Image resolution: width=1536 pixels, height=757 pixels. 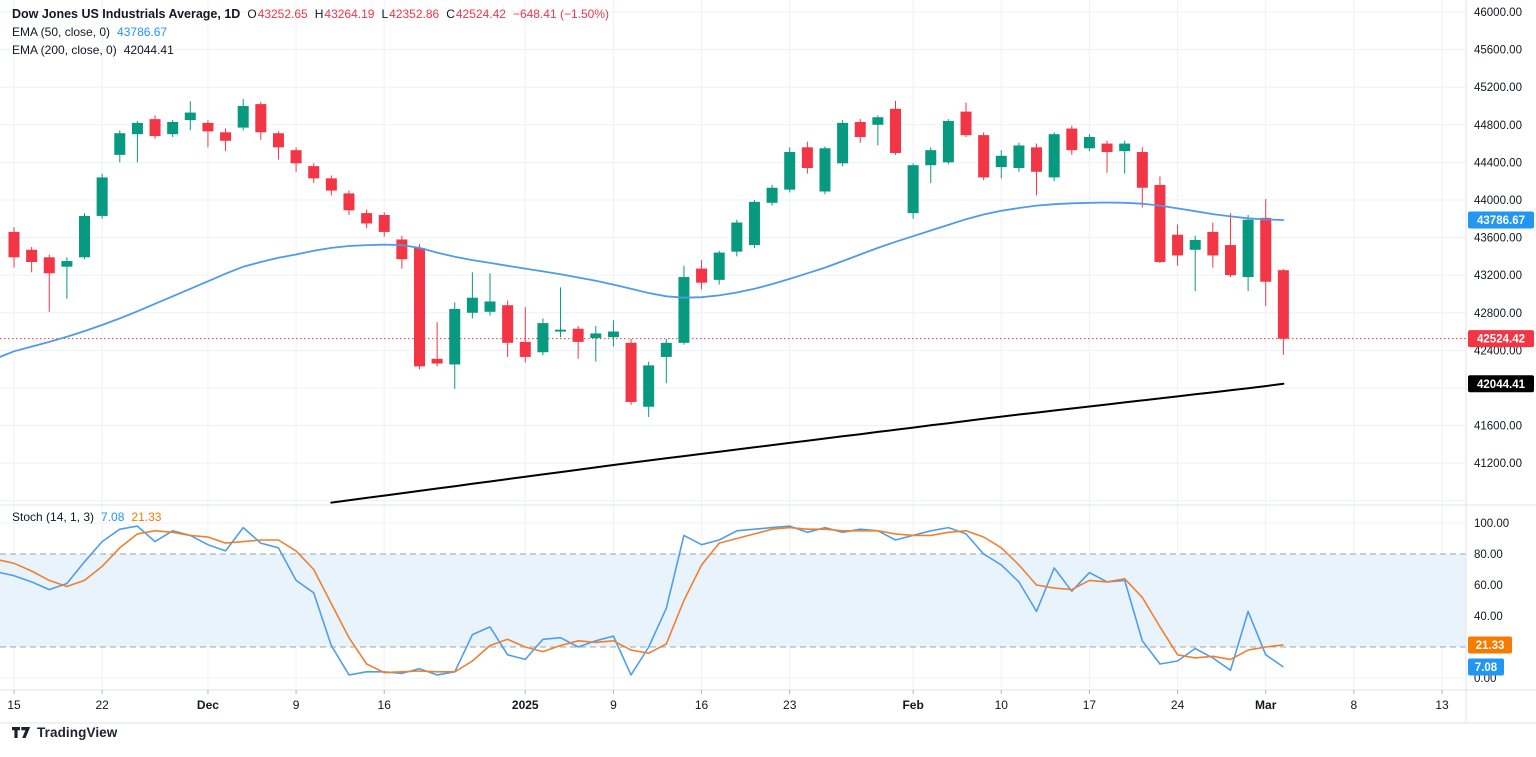 I want to click on tradingview-logo-icon, so click(x=21, y=732).